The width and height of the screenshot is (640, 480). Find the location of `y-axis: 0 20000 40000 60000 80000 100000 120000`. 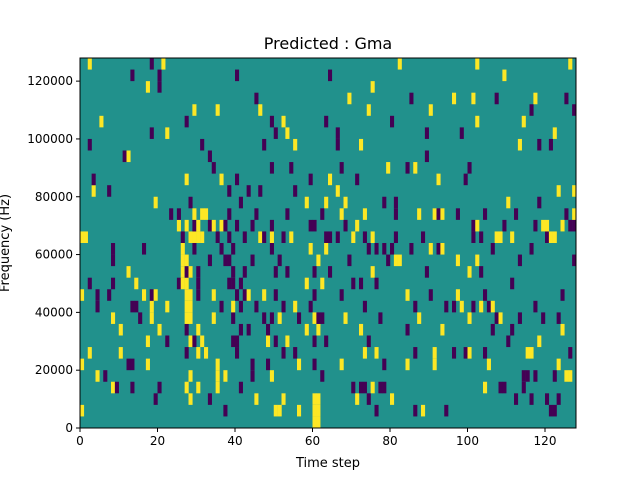

y-axis: 0 20000 40000 60000 80000 100000 120000 is located at coordinates (53, 254).